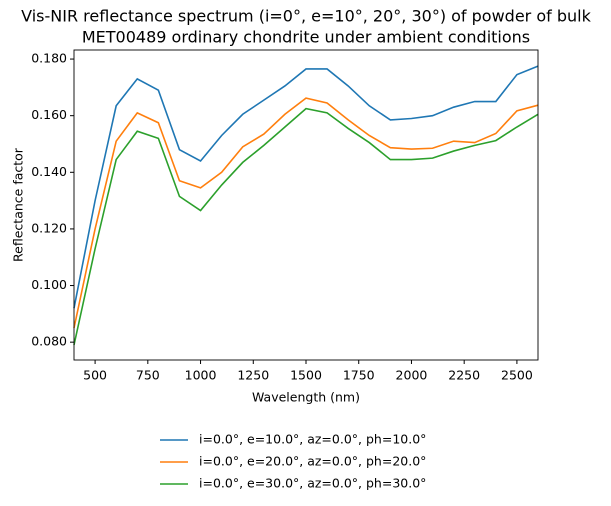  What do you see at coordinates (49, 171) in the screenshot?
I see `y-tick-label: 0.140` at bounding box center [49, 171].